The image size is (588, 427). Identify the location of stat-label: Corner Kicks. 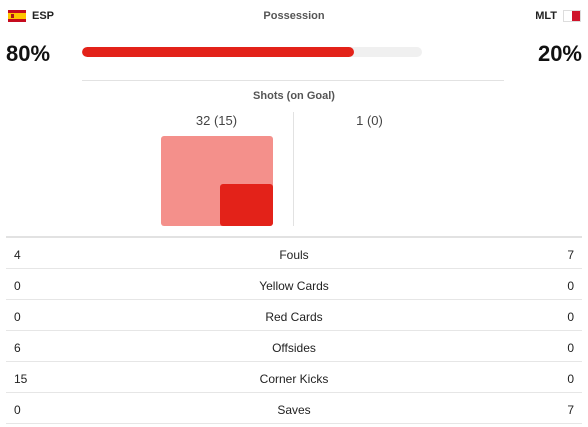
(294, 379).